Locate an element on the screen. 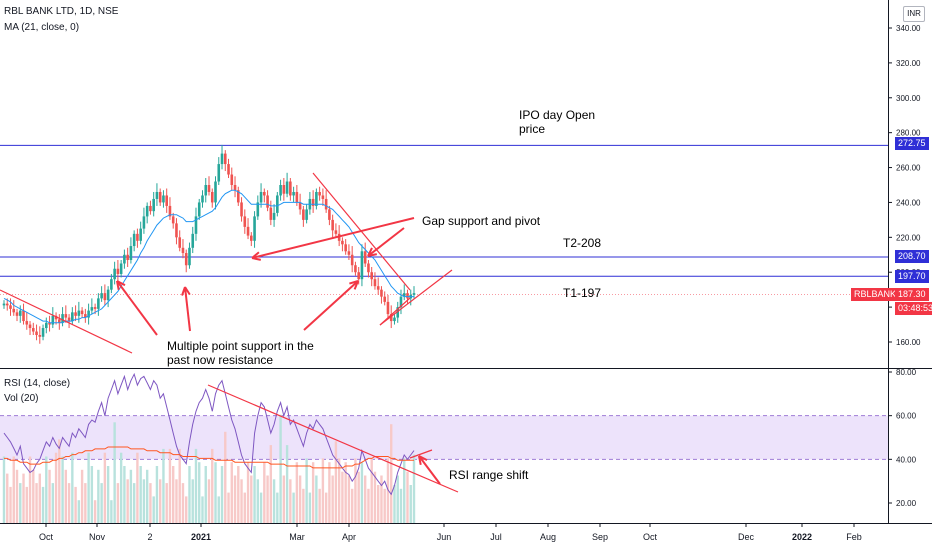 The height and width of the screenshot is (555, 932). price-tick-label: 240.00 is located at coordinates (908, 202).